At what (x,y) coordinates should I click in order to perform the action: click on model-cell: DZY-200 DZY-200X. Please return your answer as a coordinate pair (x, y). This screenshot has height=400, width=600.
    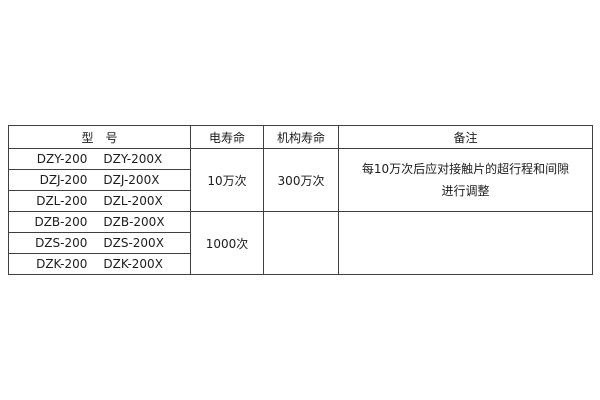
    Looking at the image, I should click on (99, 159).